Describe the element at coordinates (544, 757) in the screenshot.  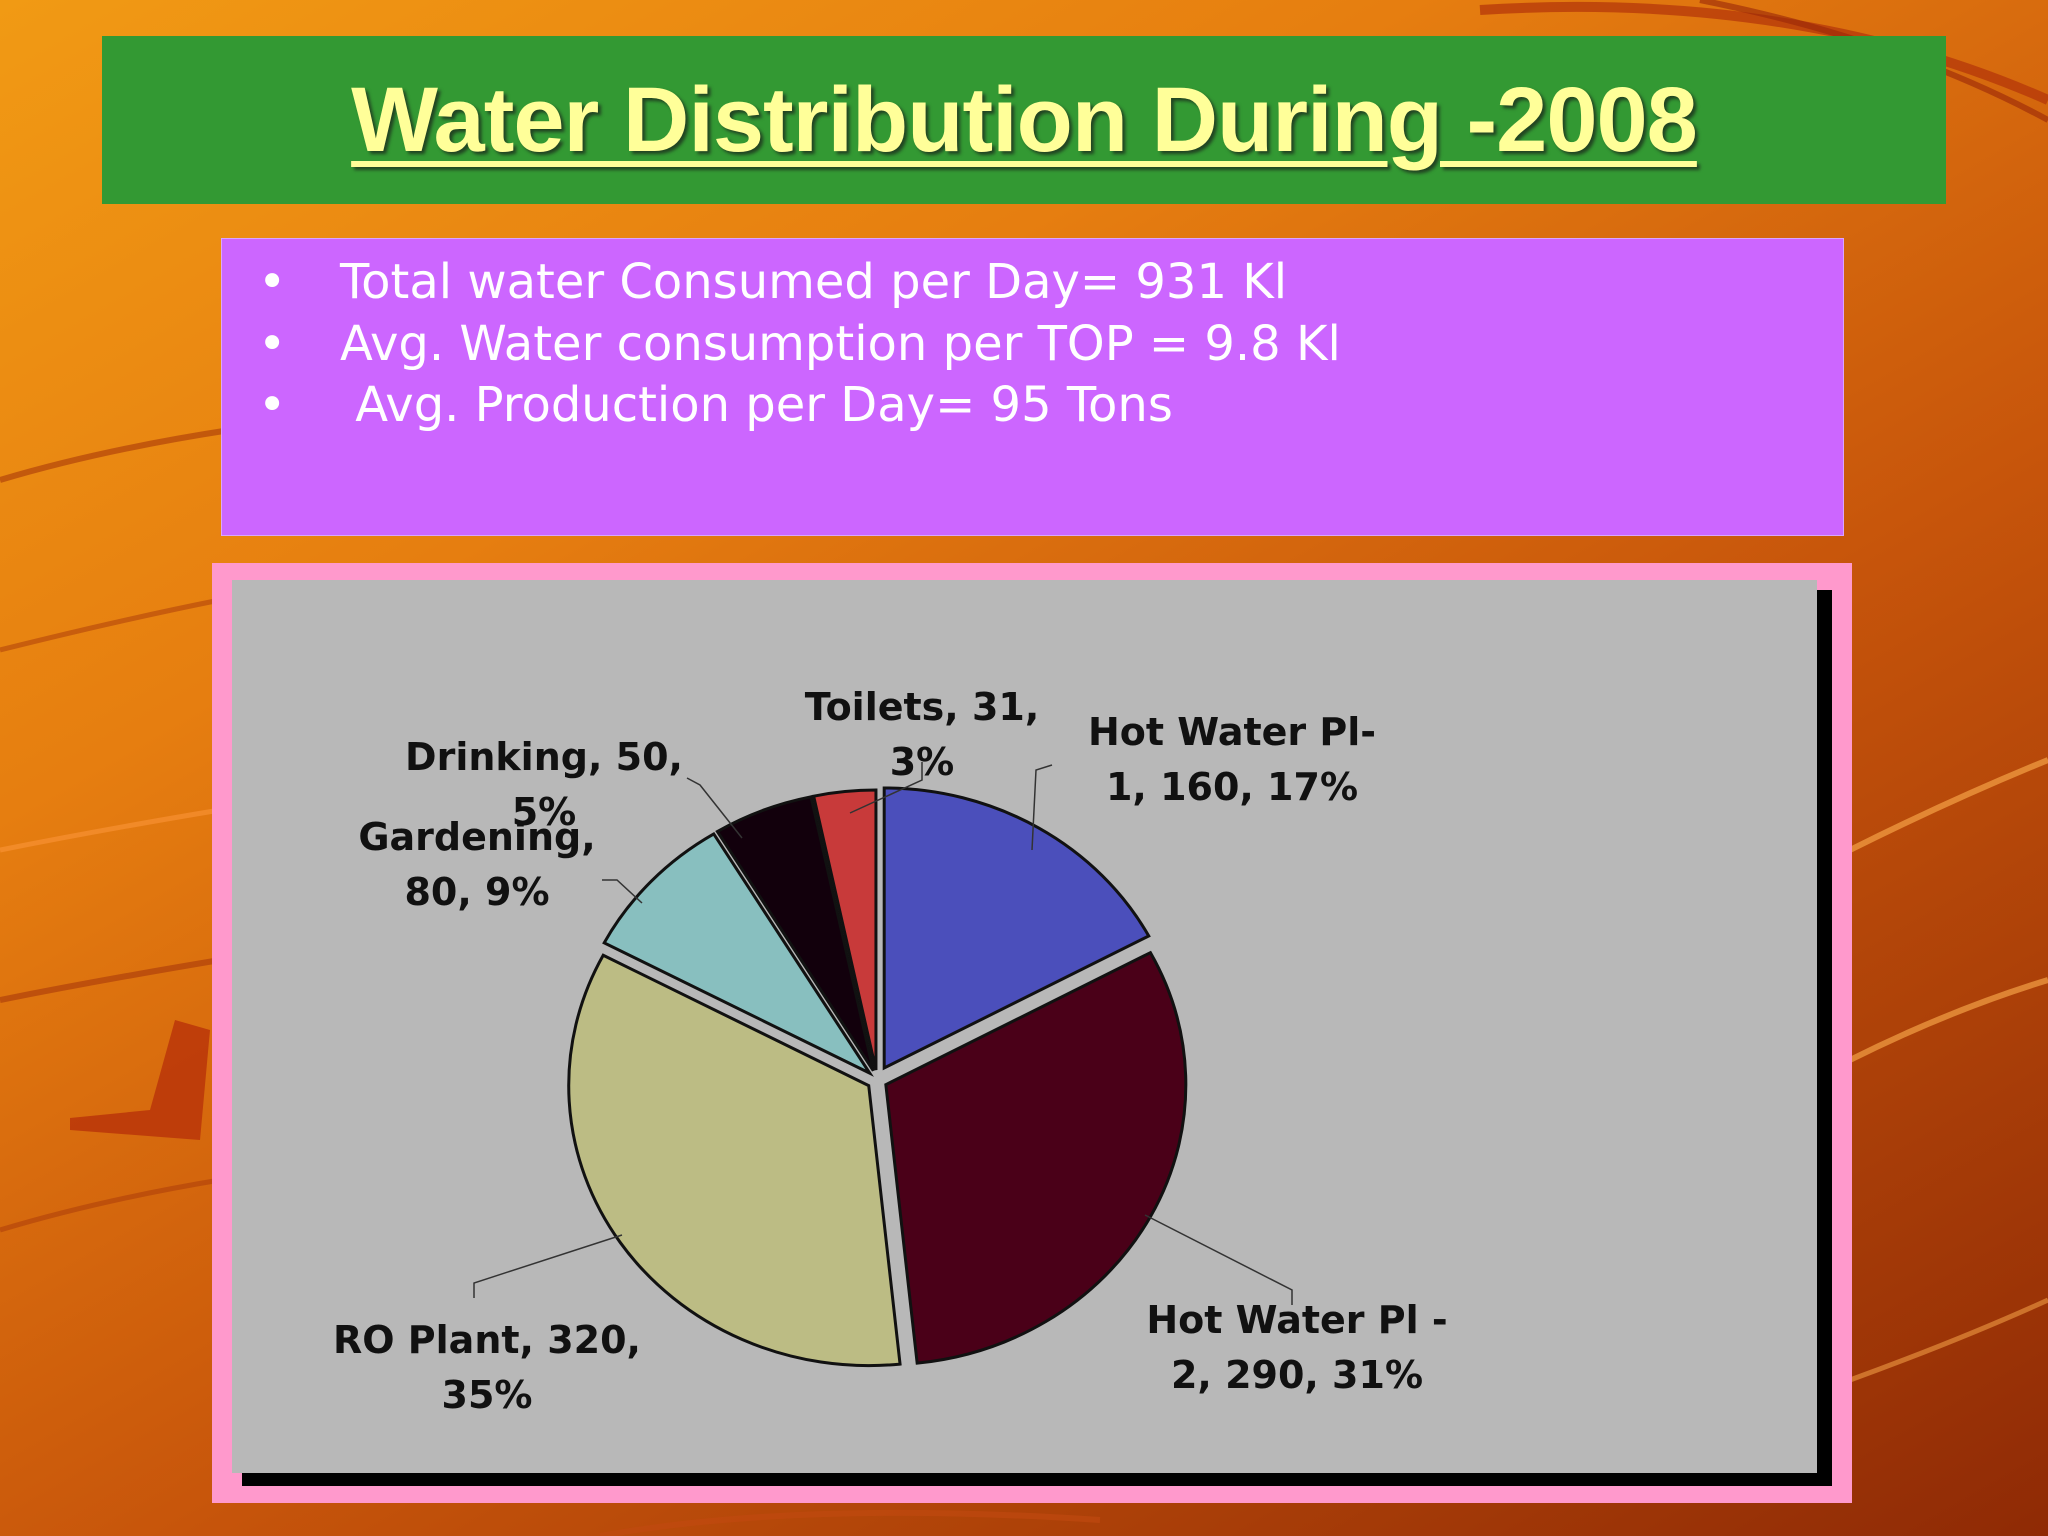
I see `slice-label-line: Drinking, 50,` at that location.